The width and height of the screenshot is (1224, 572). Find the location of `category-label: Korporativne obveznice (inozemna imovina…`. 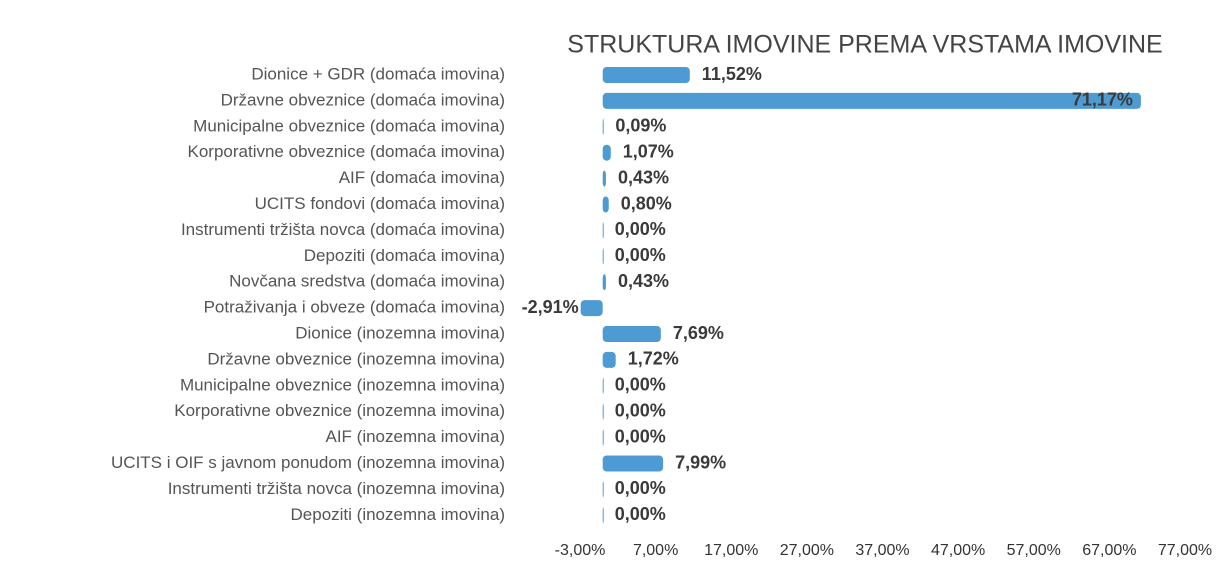

category-label: Korporativne obveznice (inozemna imovina… is located at coordinates (339, 410).